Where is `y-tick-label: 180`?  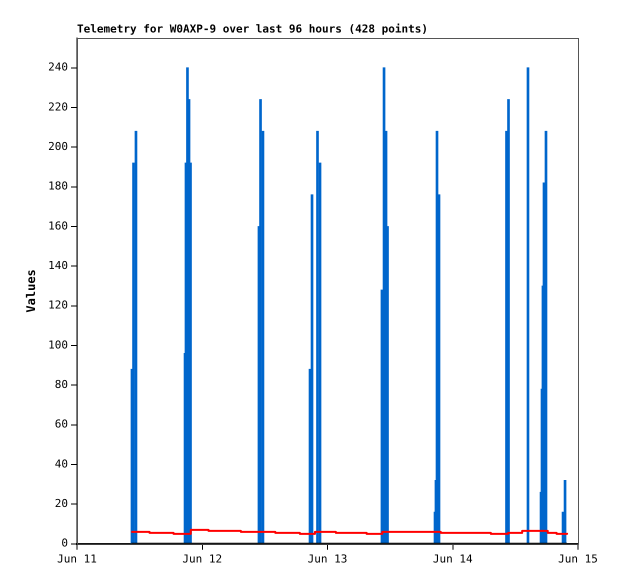 y-tick-label: 180 is located at coordinates (58, 186).